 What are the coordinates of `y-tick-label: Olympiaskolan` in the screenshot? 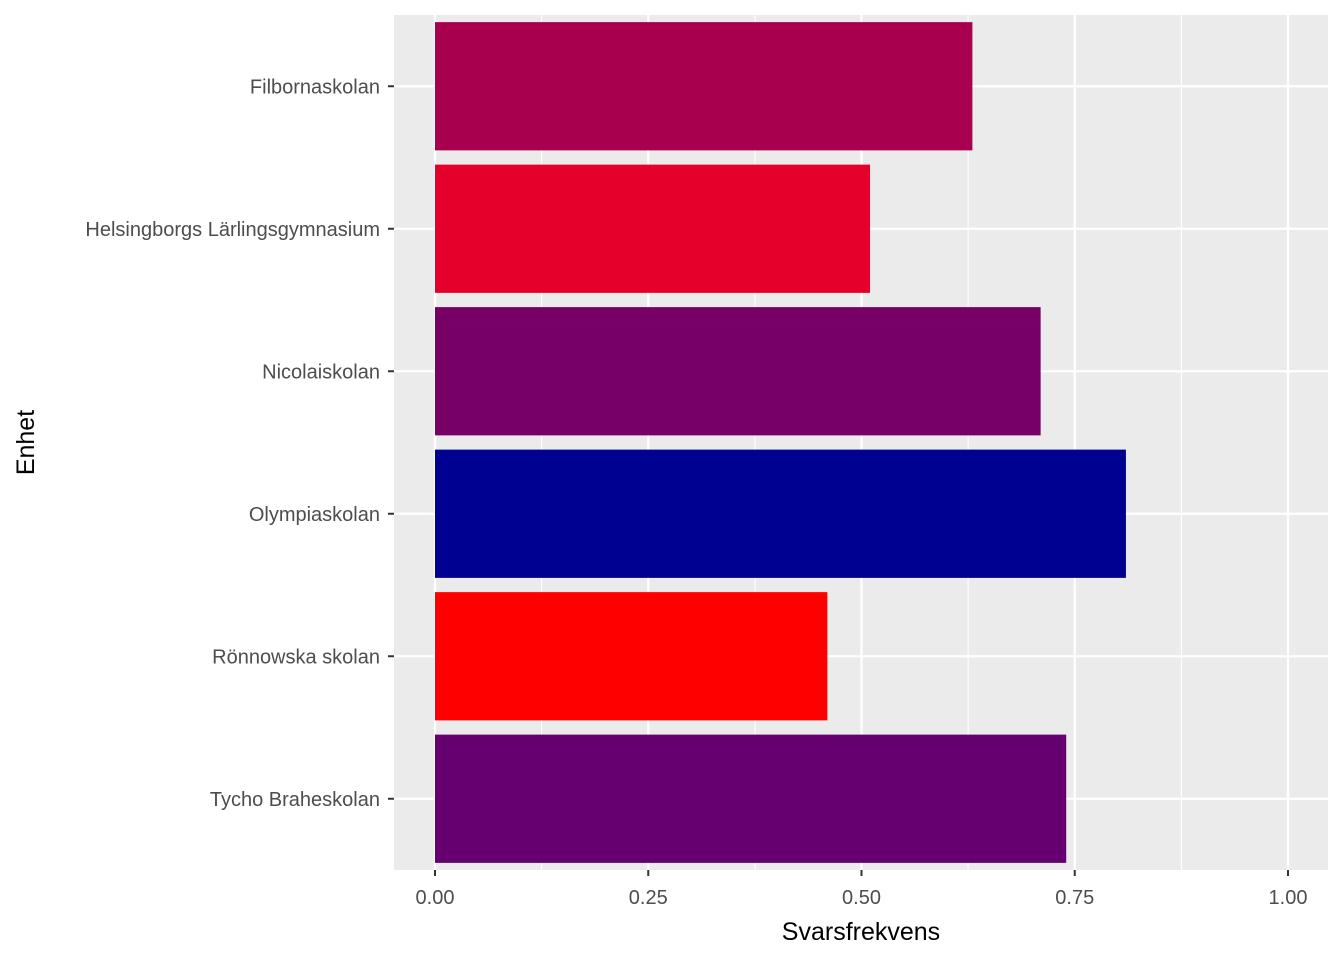 It's located at (314, 515).